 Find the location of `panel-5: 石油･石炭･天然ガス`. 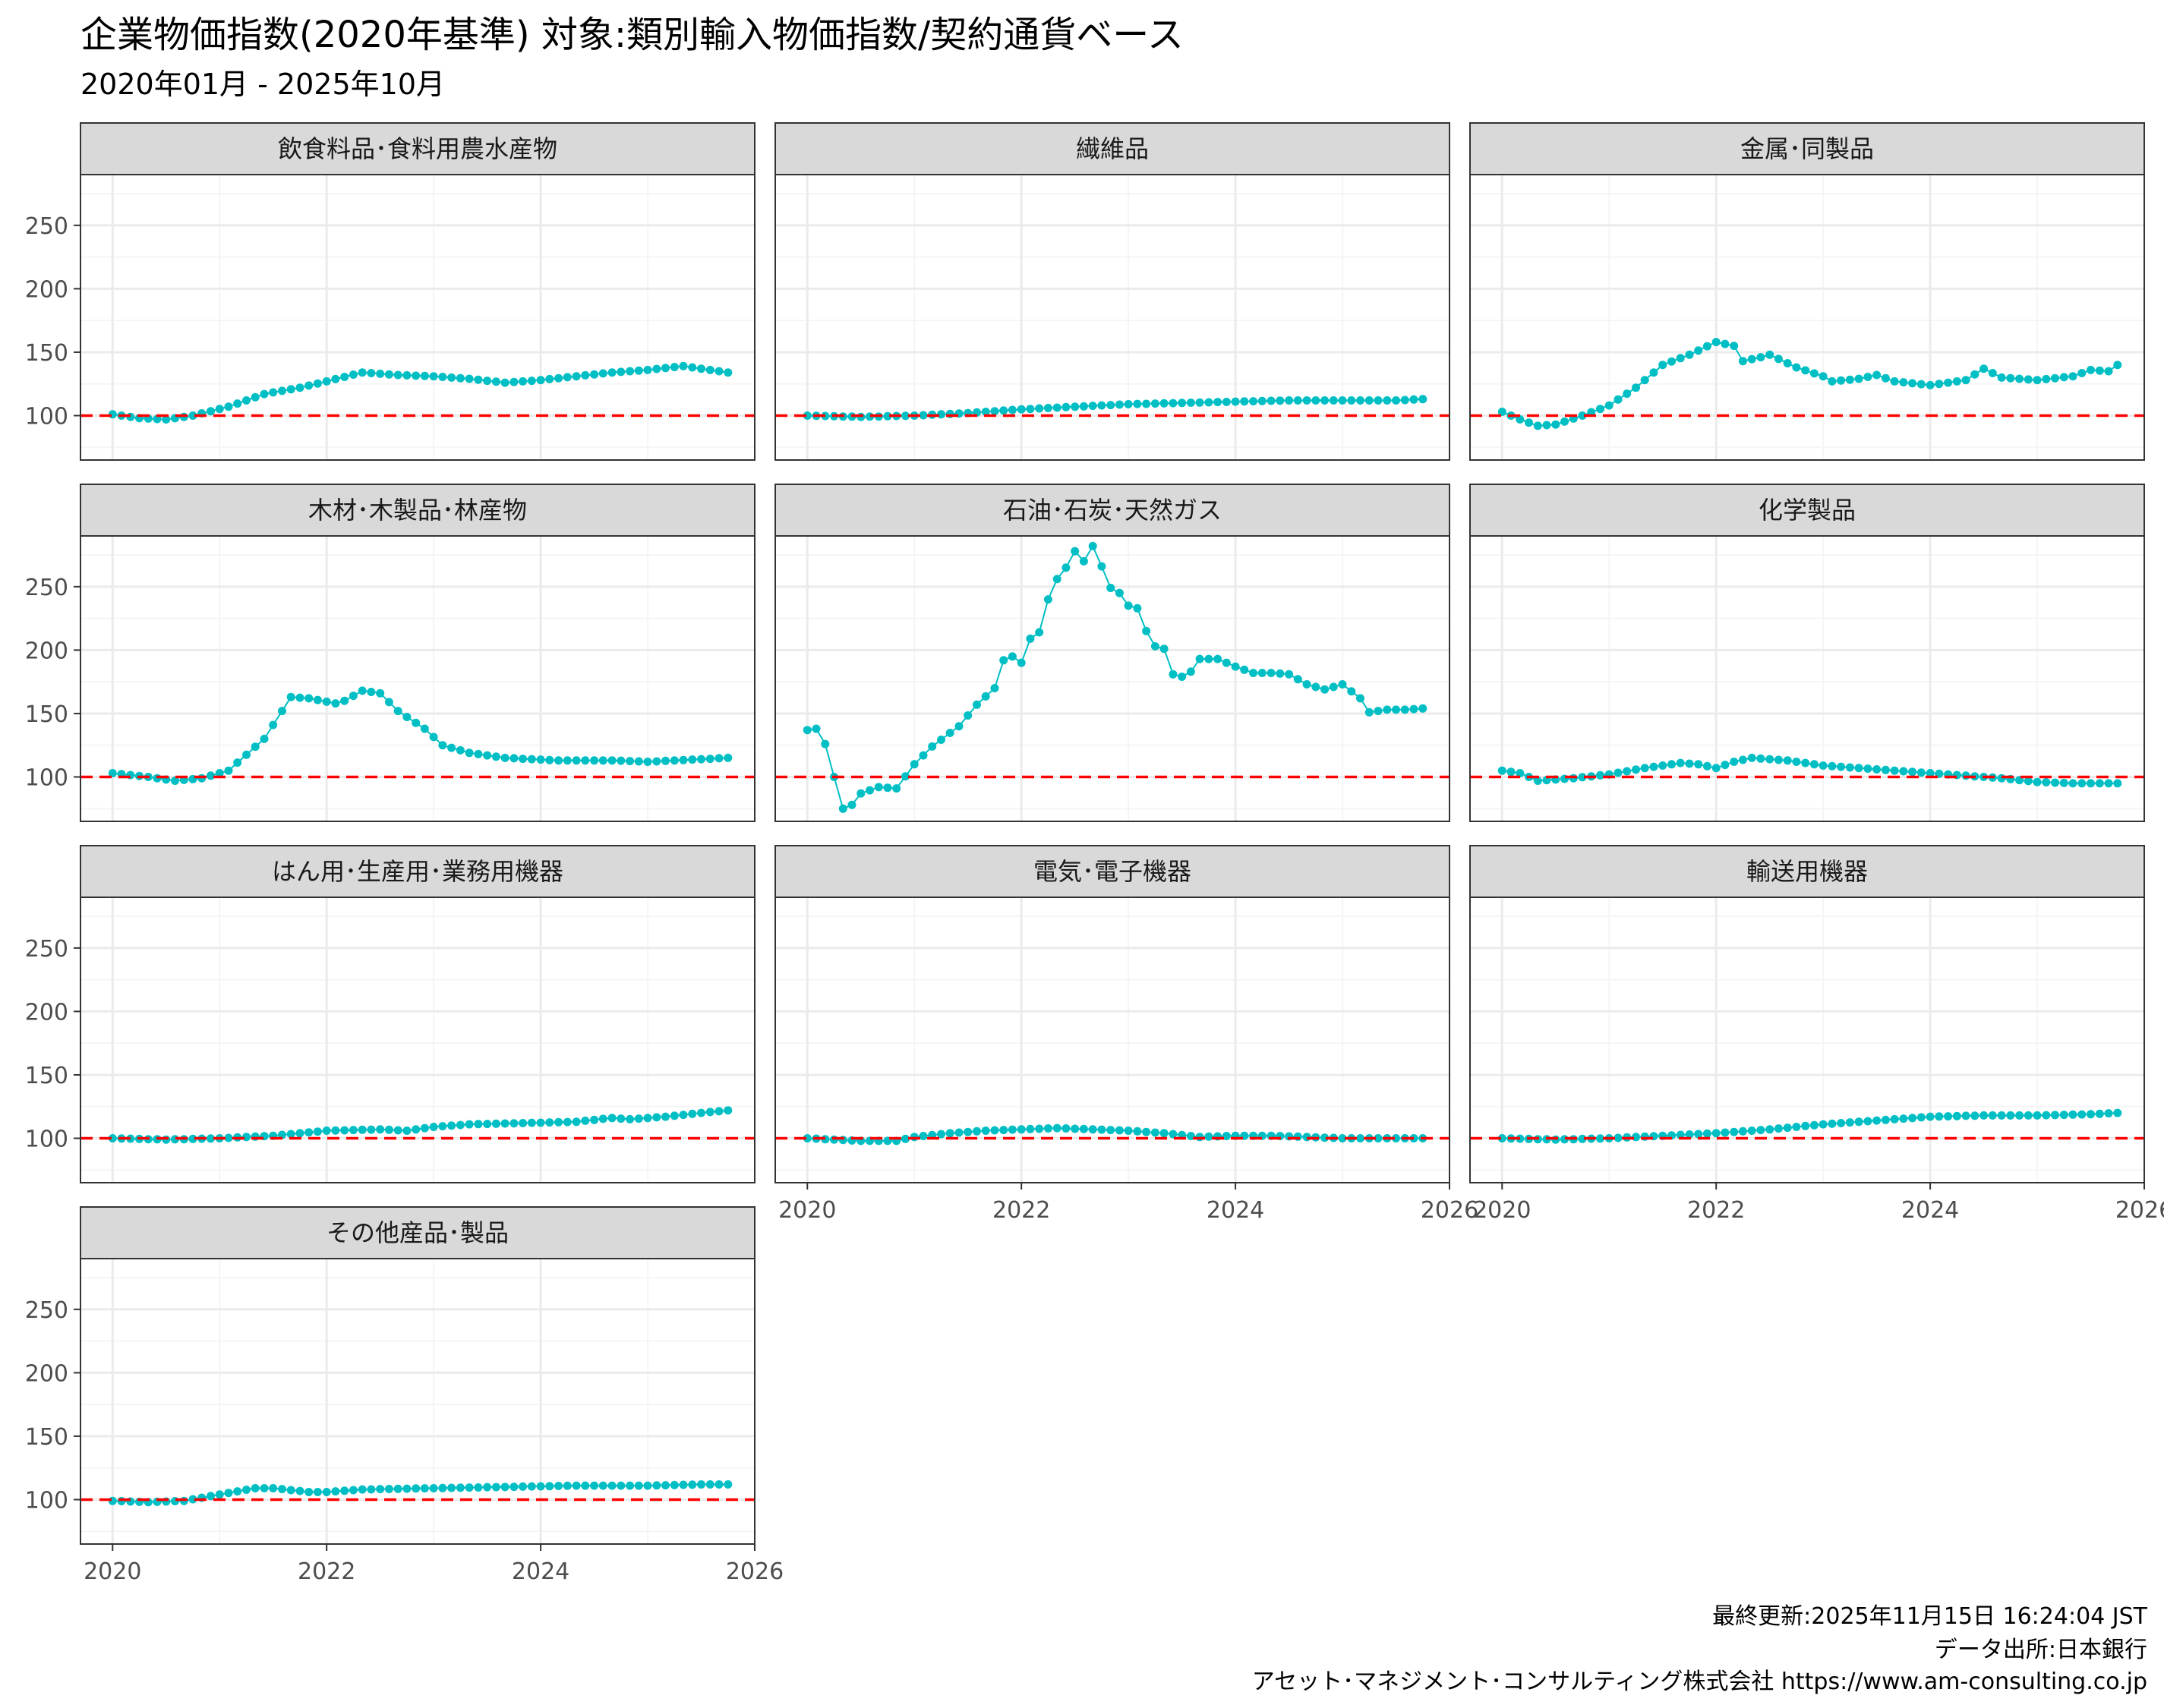

panel-5: 石油･石炭･天然ガス is located at coordinates (1112, 653).